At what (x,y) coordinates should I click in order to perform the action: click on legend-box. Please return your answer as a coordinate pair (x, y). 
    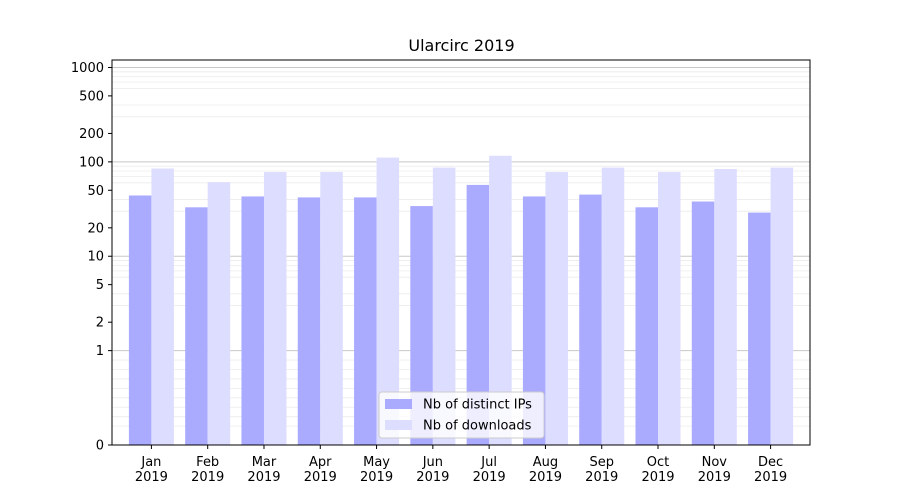
    Looking at the image, I should click on (461, 415).